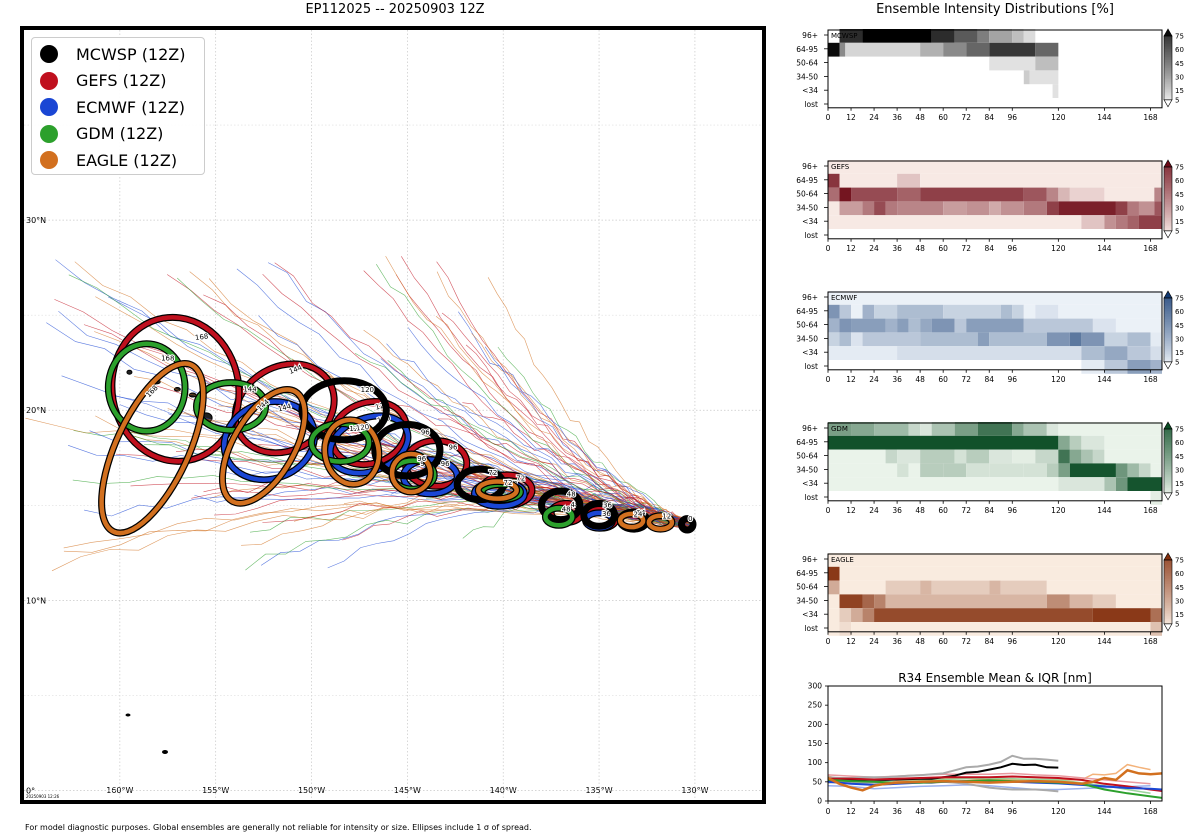 This screenshot has height=840, width=1200. Describe the element at coordinates (1168, 68) in the screenshot. I see `colorbar-frame` at that location.